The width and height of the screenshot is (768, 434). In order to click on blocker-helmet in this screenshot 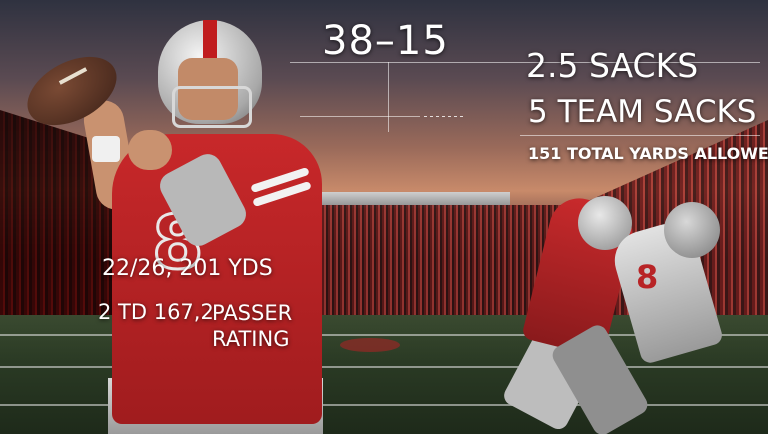, I will do `click(692, 230)`.